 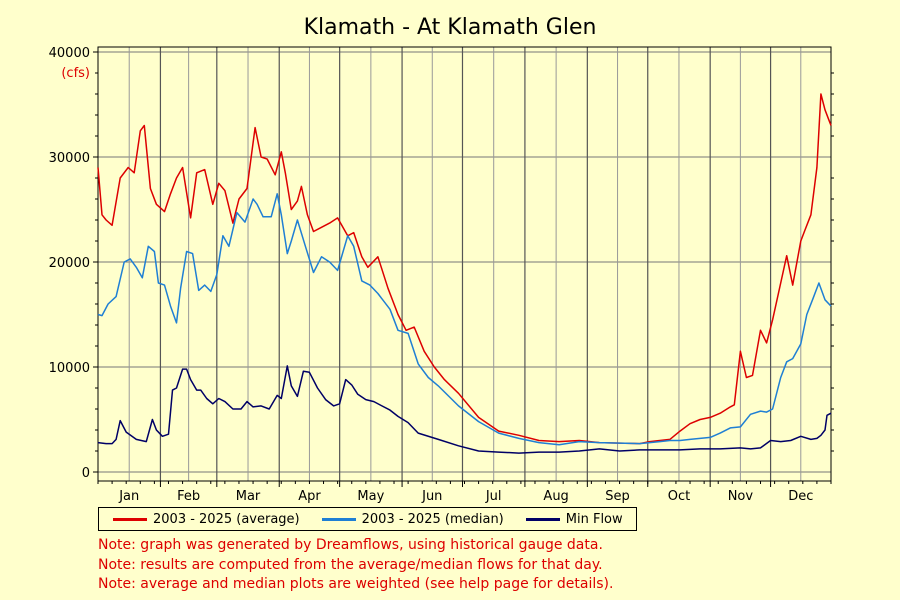 What do you see at coordinates (542, 519) in the screenshot?
I see `legend-swatch-min-flow` at bounding box center [542, 519].